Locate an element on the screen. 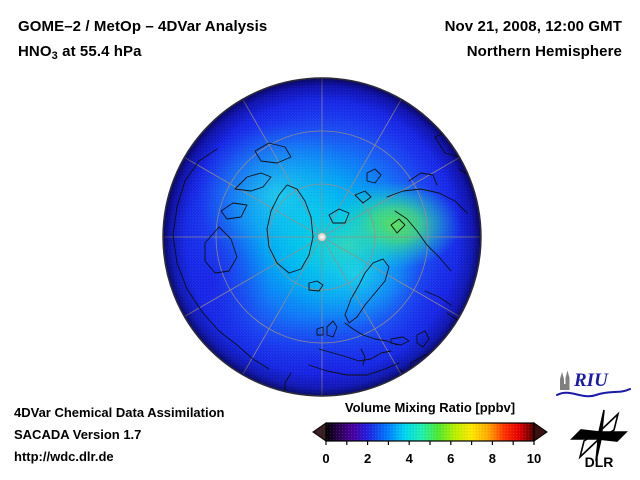 This screenshot has width=640, height=480. colorbar-tick-label: 2 is located at coordinates (367, 458).